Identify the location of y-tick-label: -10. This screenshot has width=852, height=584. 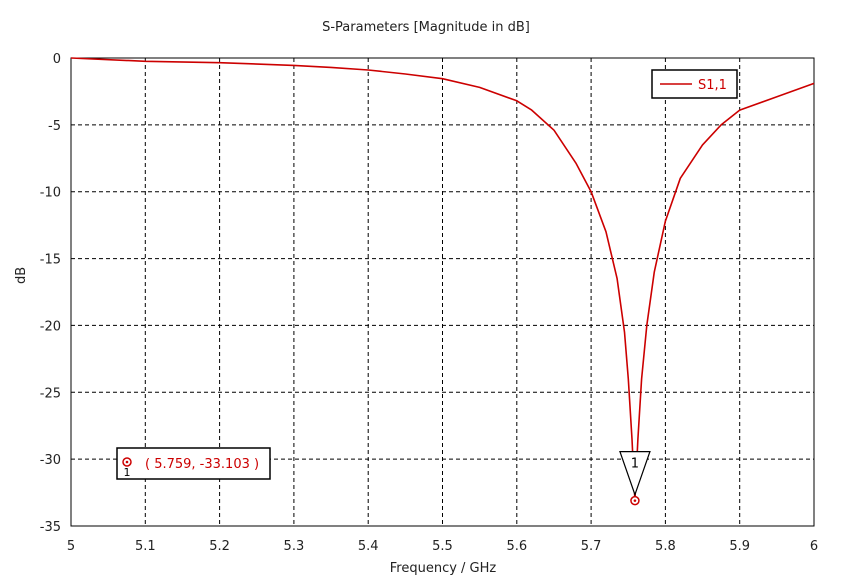
(50, 193).